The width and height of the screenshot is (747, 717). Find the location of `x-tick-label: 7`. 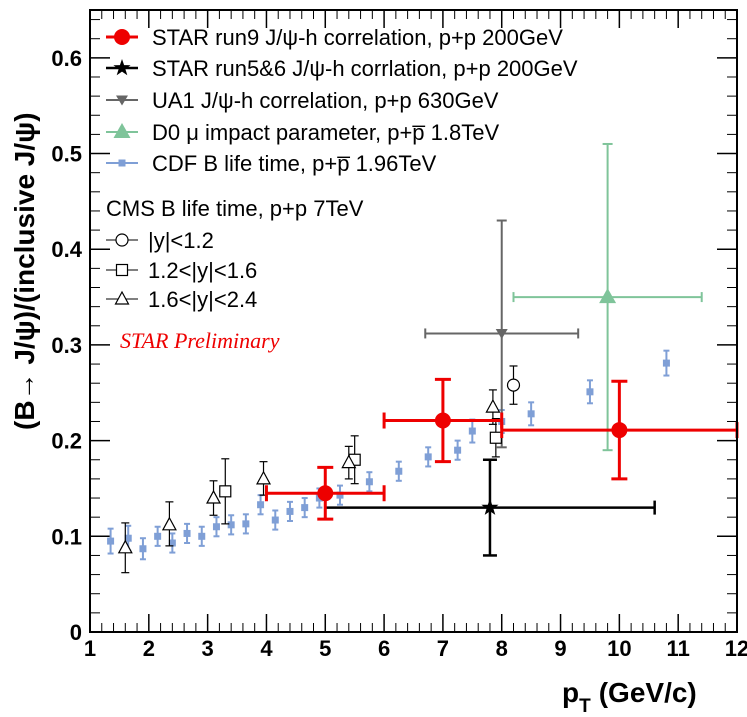

x-tick-label: 7 is located at coordinates (443, 648).